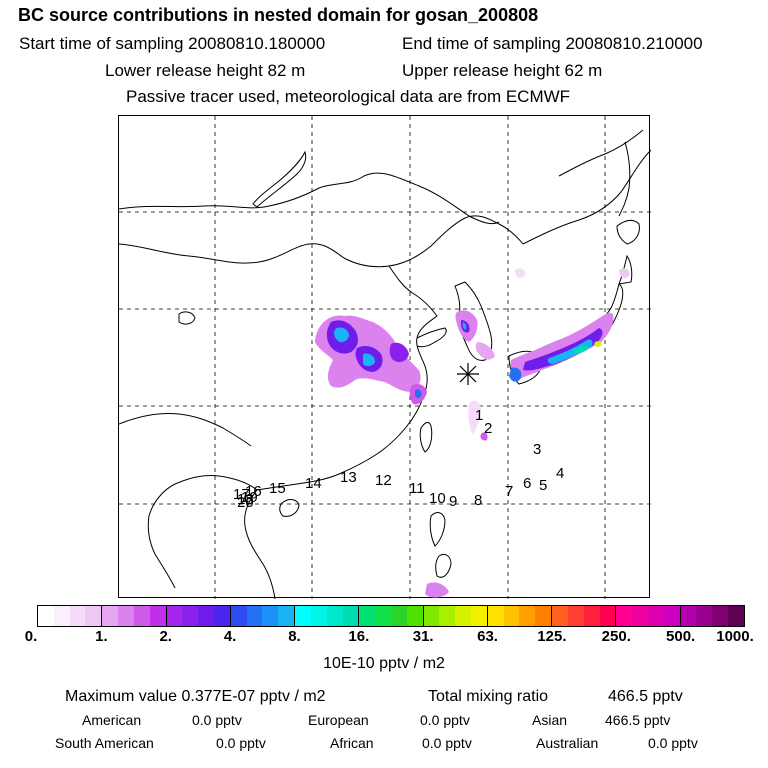  I want to click on trajectory-label: 11, so click(417, 488).